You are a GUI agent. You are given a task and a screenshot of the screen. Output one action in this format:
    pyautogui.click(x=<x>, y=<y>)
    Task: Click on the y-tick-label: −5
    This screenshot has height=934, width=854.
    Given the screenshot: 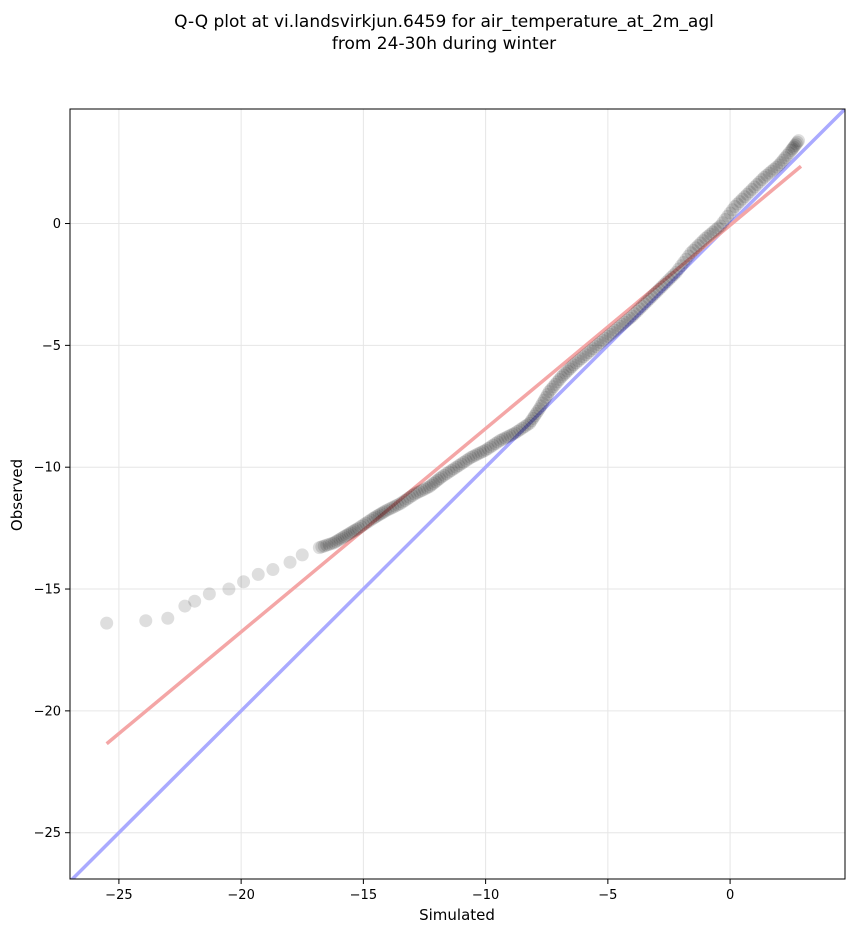 What is the action you would take?
    pyautogui.click(x=51, y=346)
    